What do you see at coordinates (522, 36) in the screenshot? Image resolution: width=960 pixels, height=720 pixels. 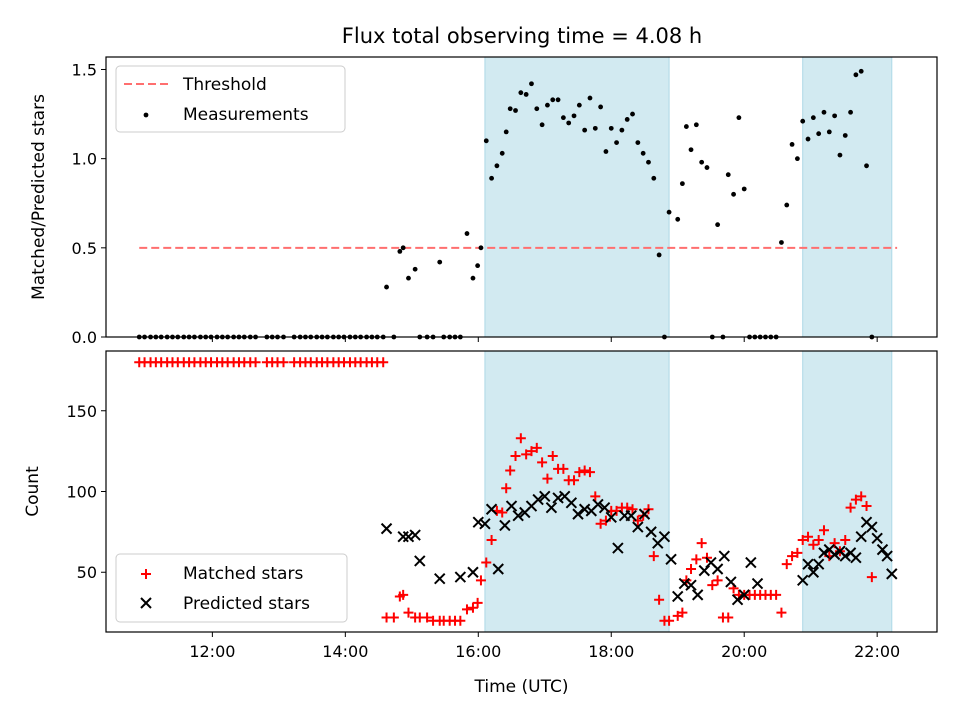 I see `chart-title: Flux total observing time = 4.08 h` at bounding box center [522, 36].